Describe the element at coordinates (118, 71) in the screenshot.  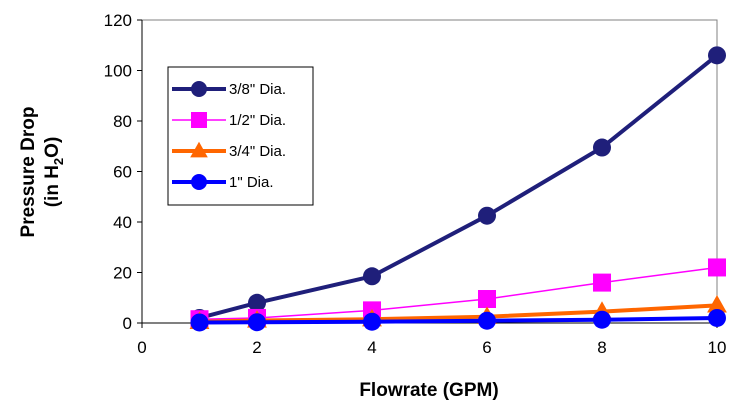
I see `y-tick-label: 100` at that location.